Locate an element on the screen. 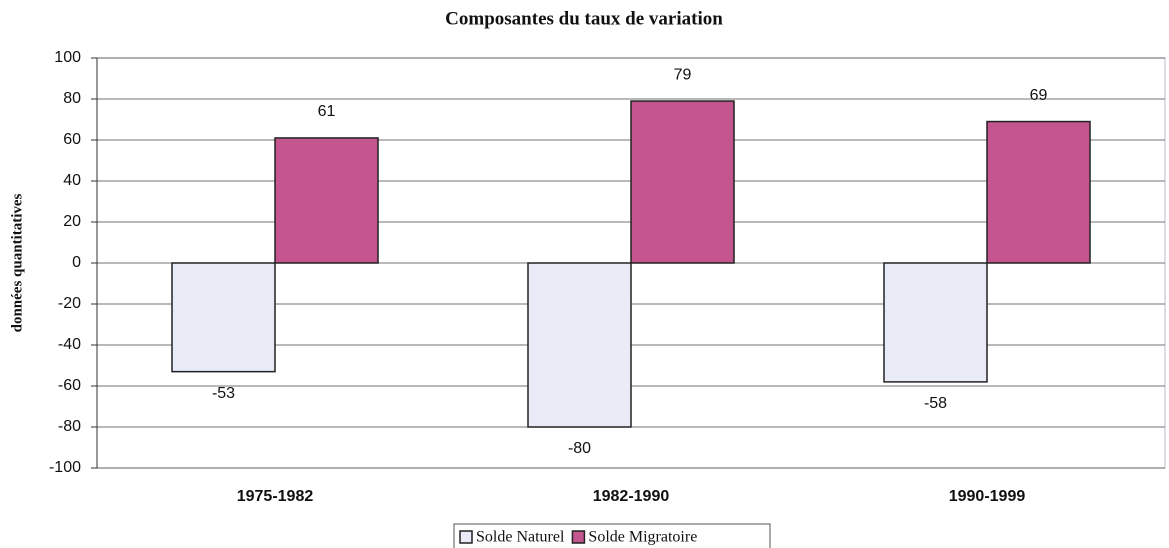  x-tick-label: 1975-1982 is located at coordinates (275, 496).